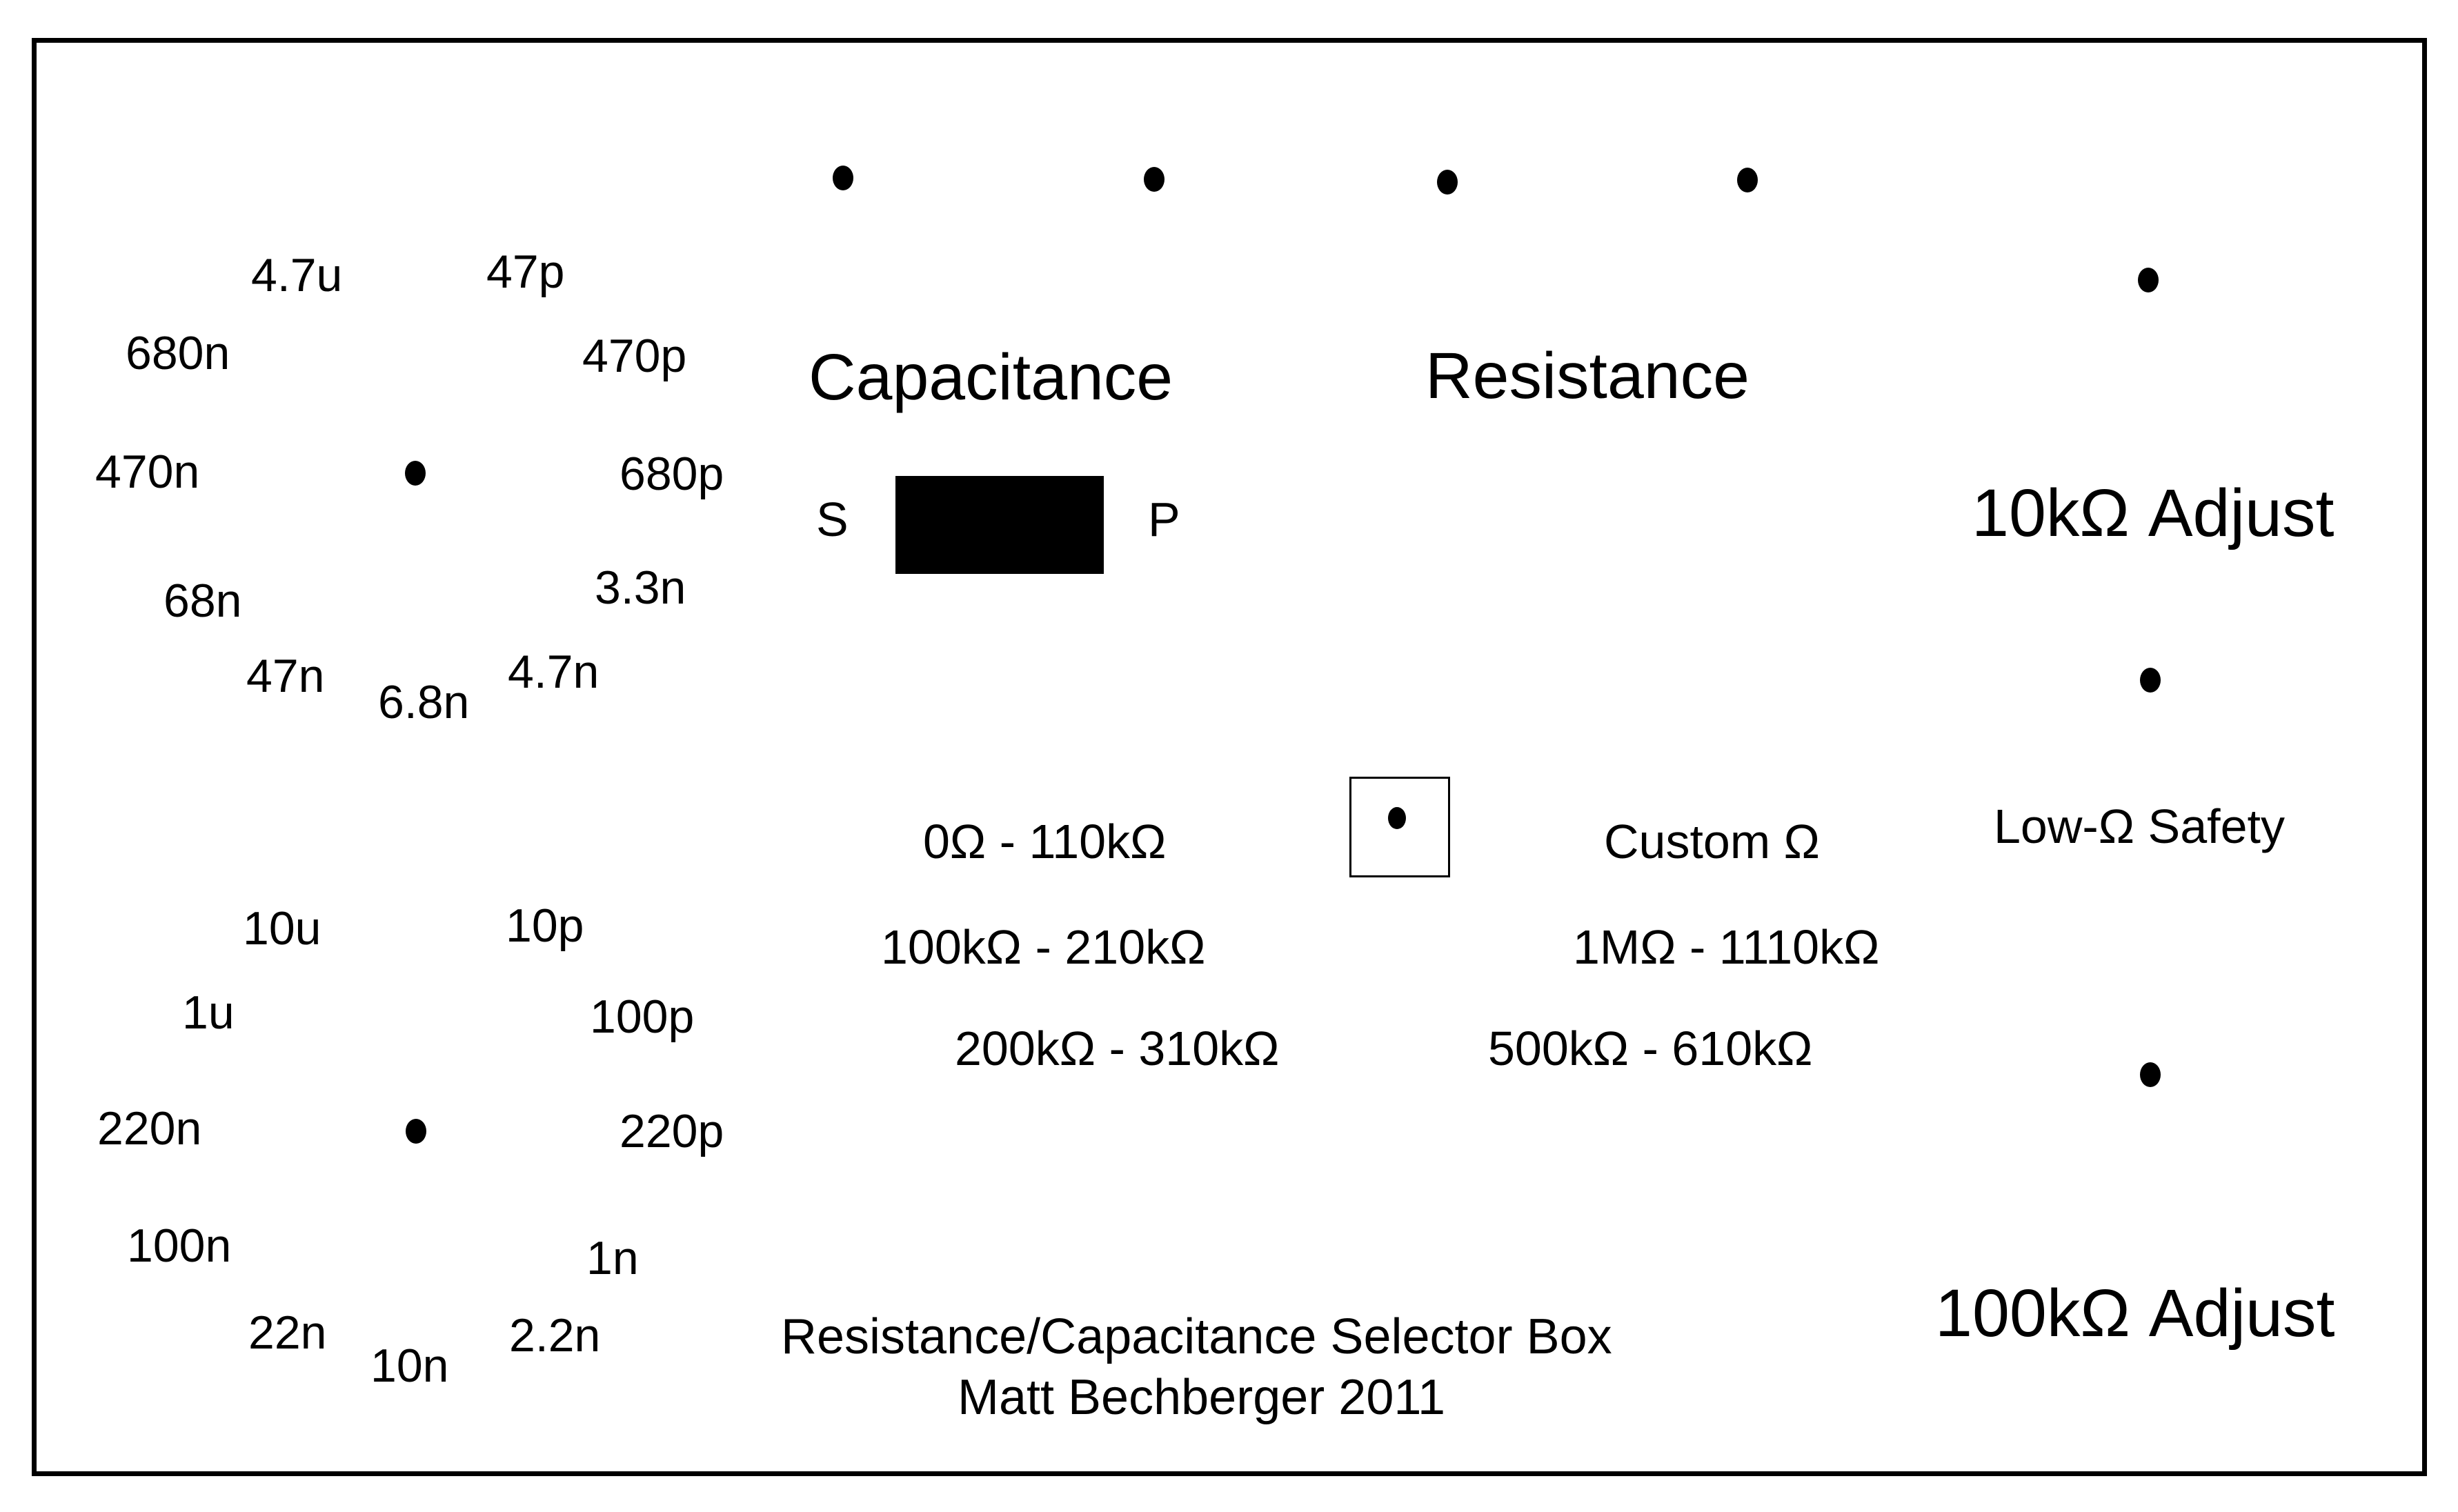  Describe the element at coordinates (285, 676) in the screenshot. I see `cap-value: 47n` at that location.